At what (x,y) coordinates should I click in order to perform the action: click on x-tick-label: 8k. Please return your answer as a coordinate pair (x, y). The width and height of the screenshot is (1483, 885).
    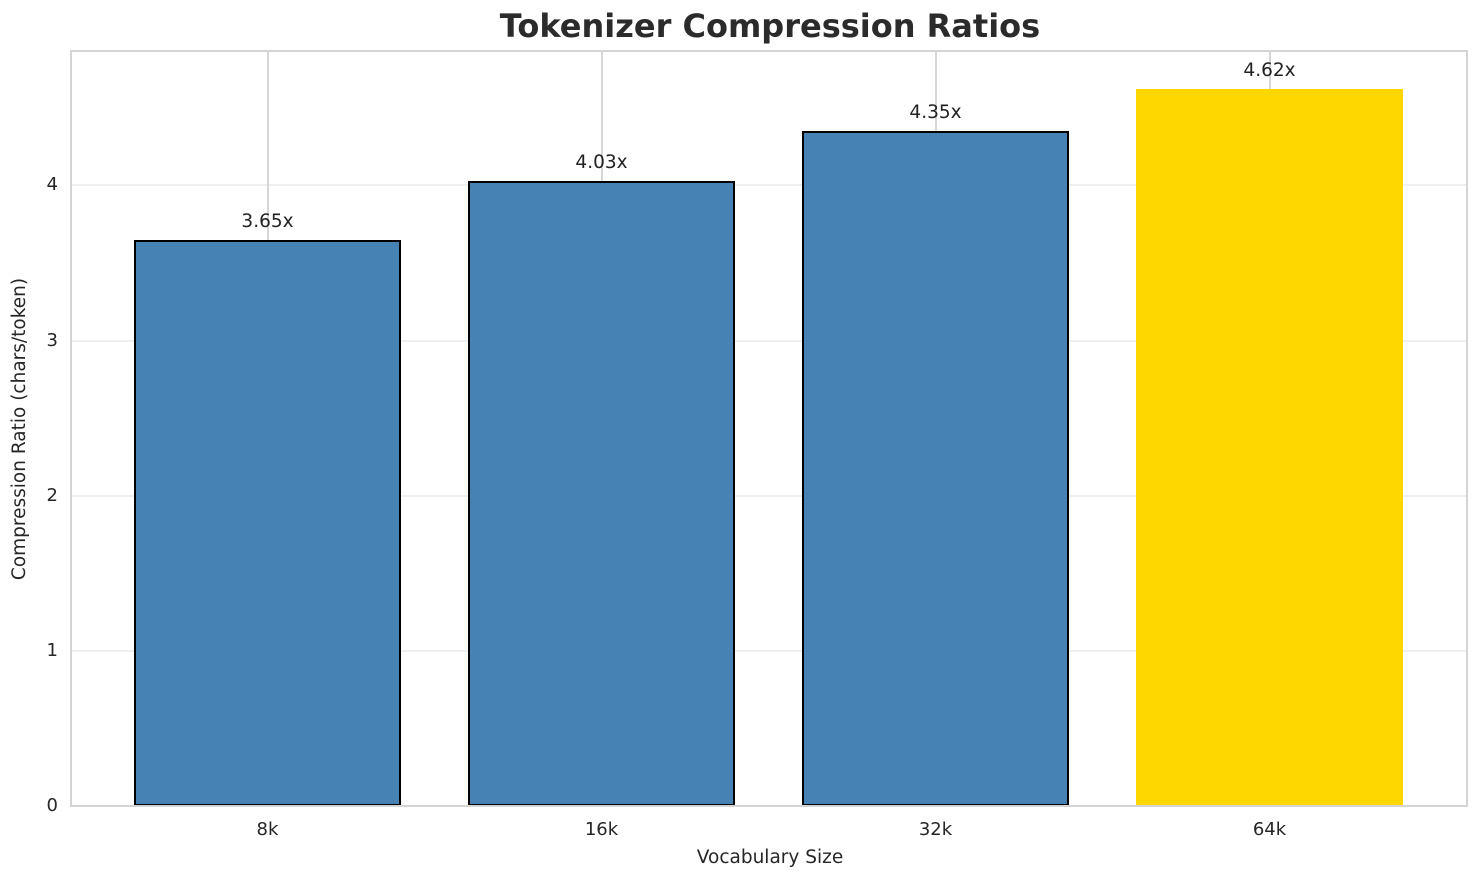
    Looking at the image, I should click on (267, 829).